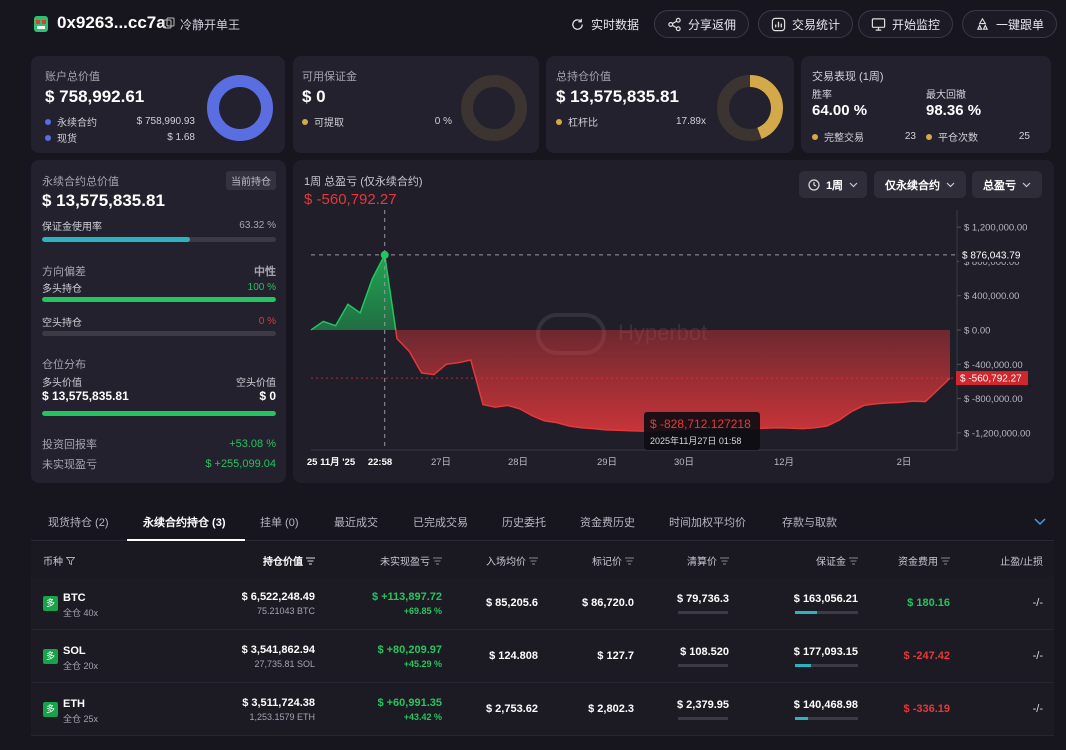  I want to click on x-tick-label: 29日, so click(607, 462).